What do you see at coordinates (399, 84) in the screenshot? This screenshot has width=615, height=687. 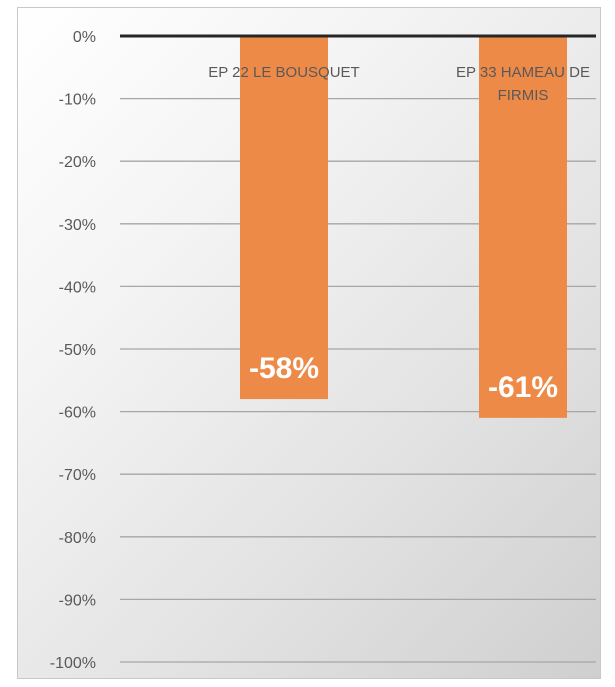 I see `x-axis-categories: EP 22 LE BOUSQUET EP 33 HAMEAU DE FIRMIS` at bounding box center [399, 84].